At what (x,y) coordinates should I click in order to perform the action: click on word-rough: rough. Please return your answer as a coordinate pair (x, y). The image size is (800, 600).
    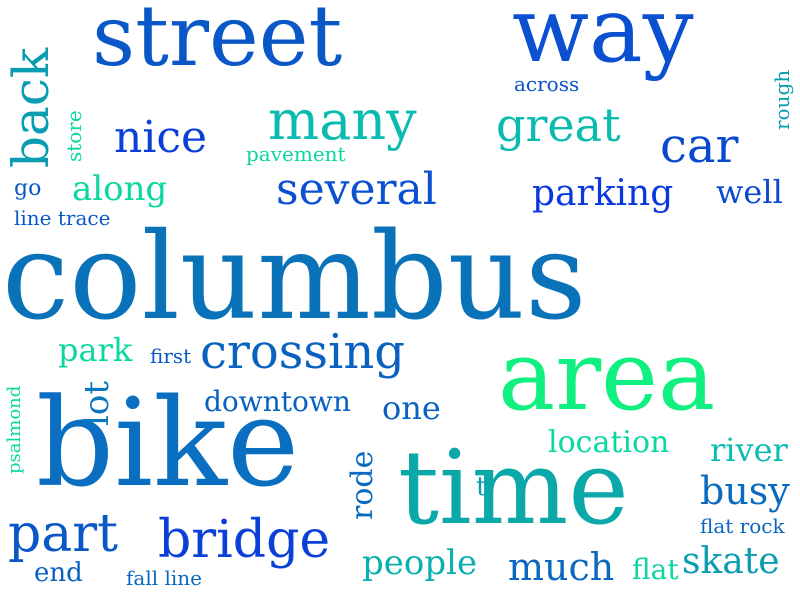
    Looking at the image, I should click on (782, 99).